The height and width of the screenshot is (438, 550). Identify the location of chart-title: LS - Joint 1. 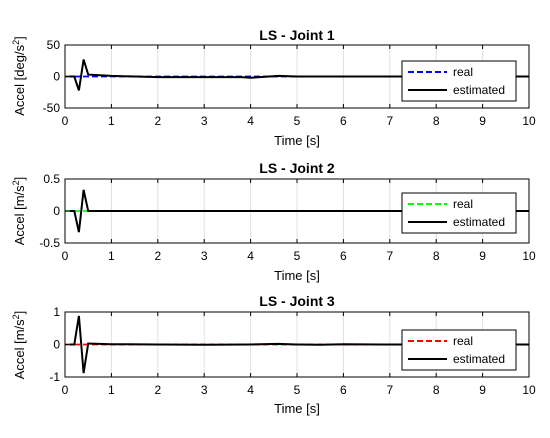
(297, 35).